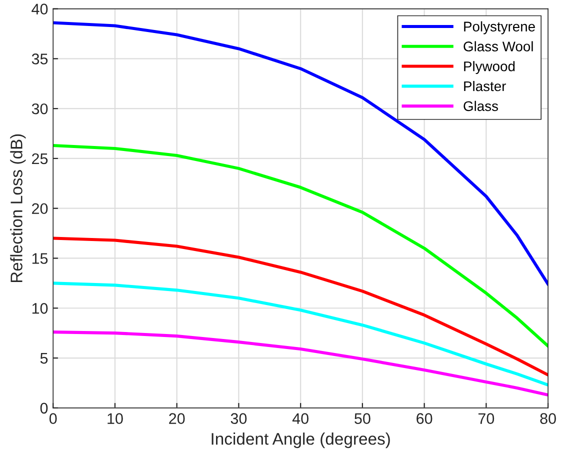 The height and width of the screenshot is (463, 565). I want to click on y-tick-label: 5, so click(44, 358).